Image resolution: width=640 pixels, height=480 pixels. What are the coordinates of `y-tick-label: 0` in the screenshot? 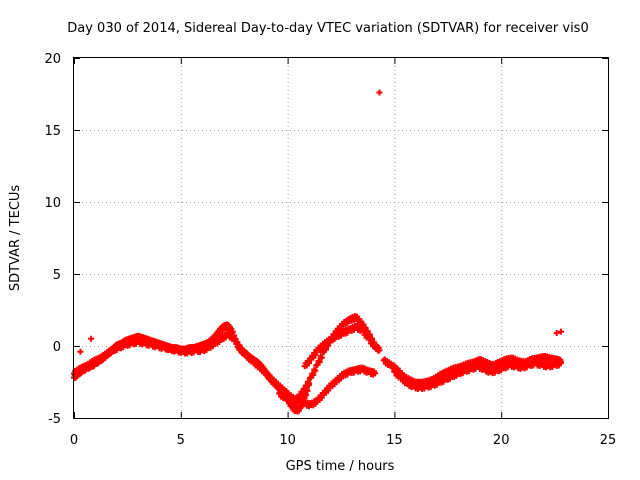 It's located at (57, 347).